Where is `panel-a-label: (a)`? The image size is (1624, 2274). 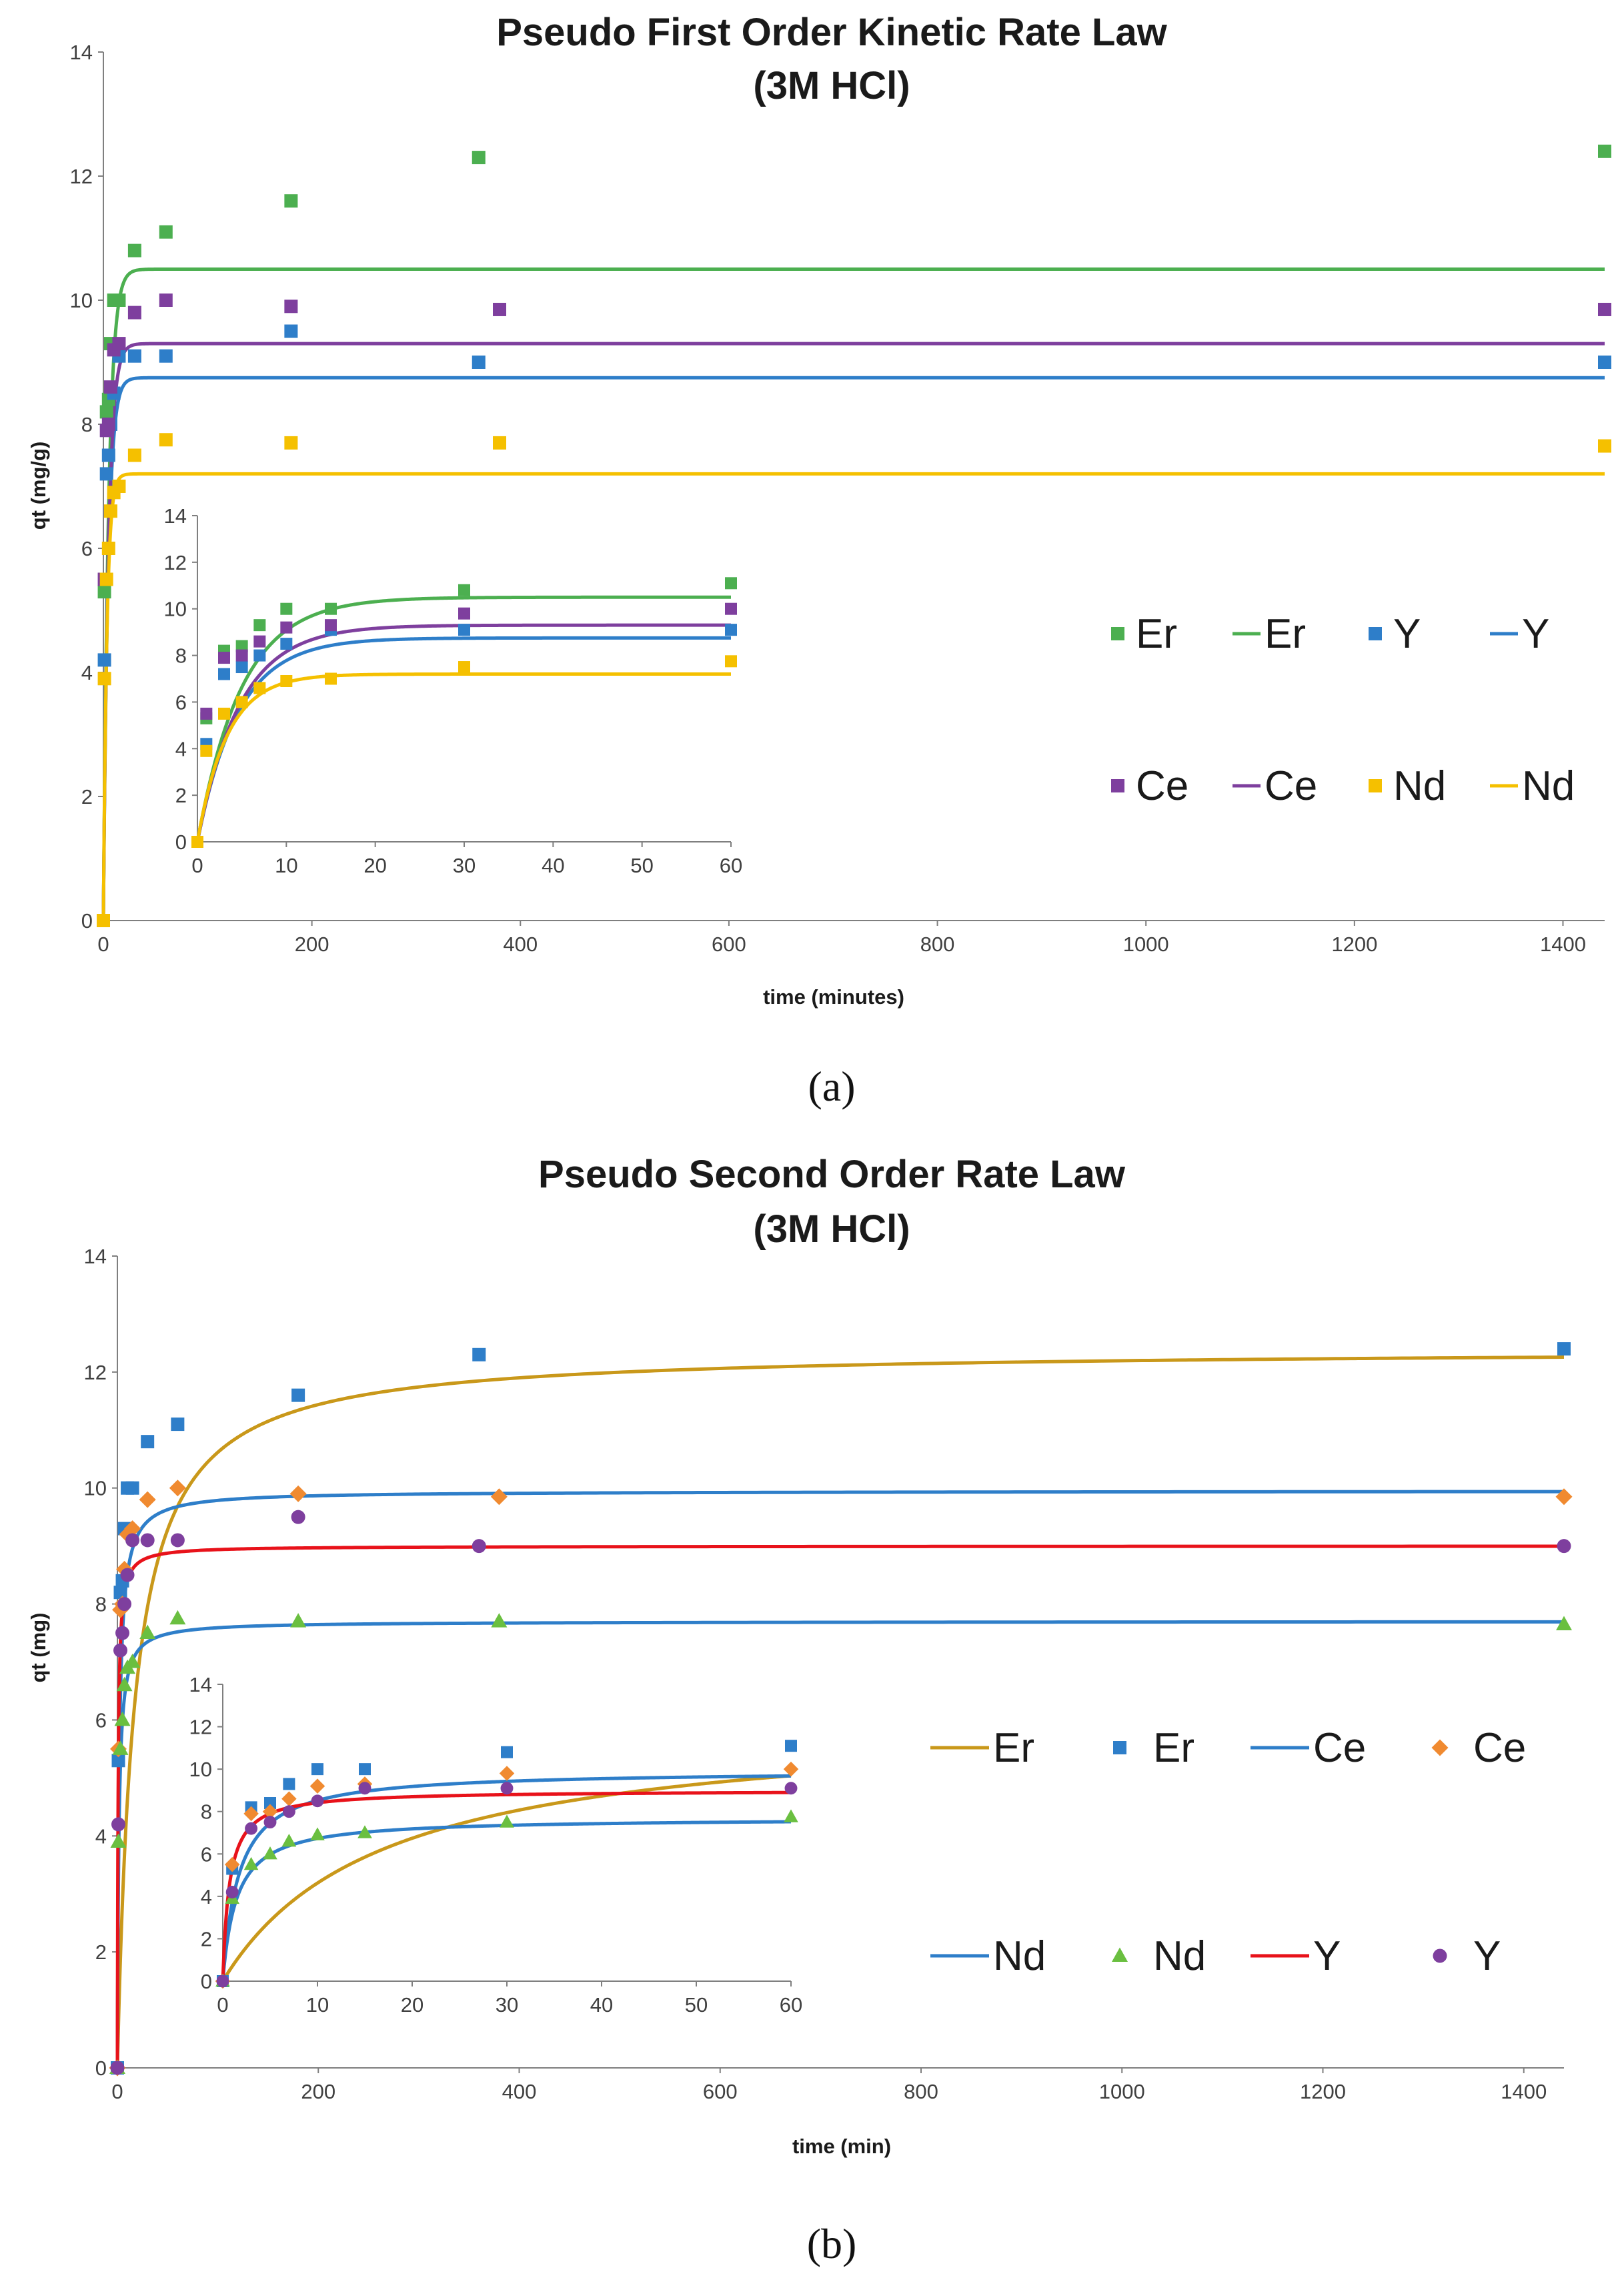
panel-a-label: (a) is located at coordinates (831, 1087).